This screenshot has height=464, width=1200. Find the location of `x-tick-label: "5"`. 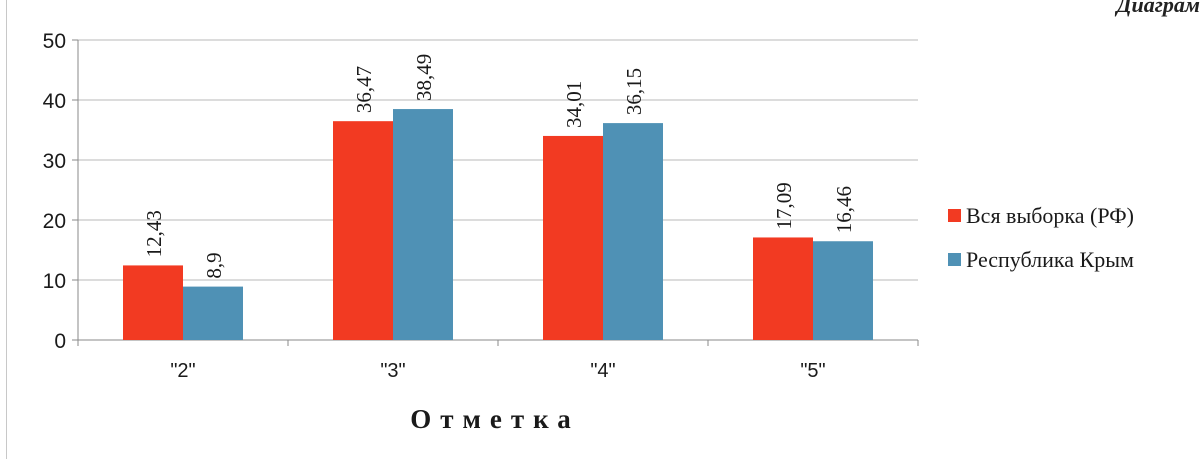

x-tick-label: "5" is located at coordinates (812, 371).